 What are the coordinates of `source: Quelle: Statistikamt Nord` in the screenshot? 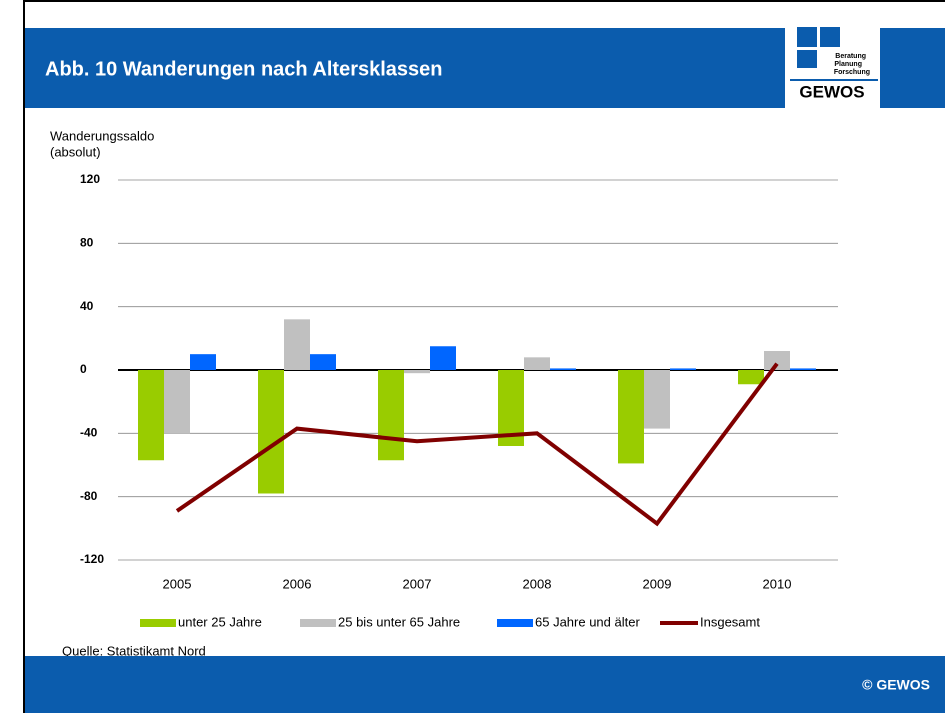 It's located at (134, 650).